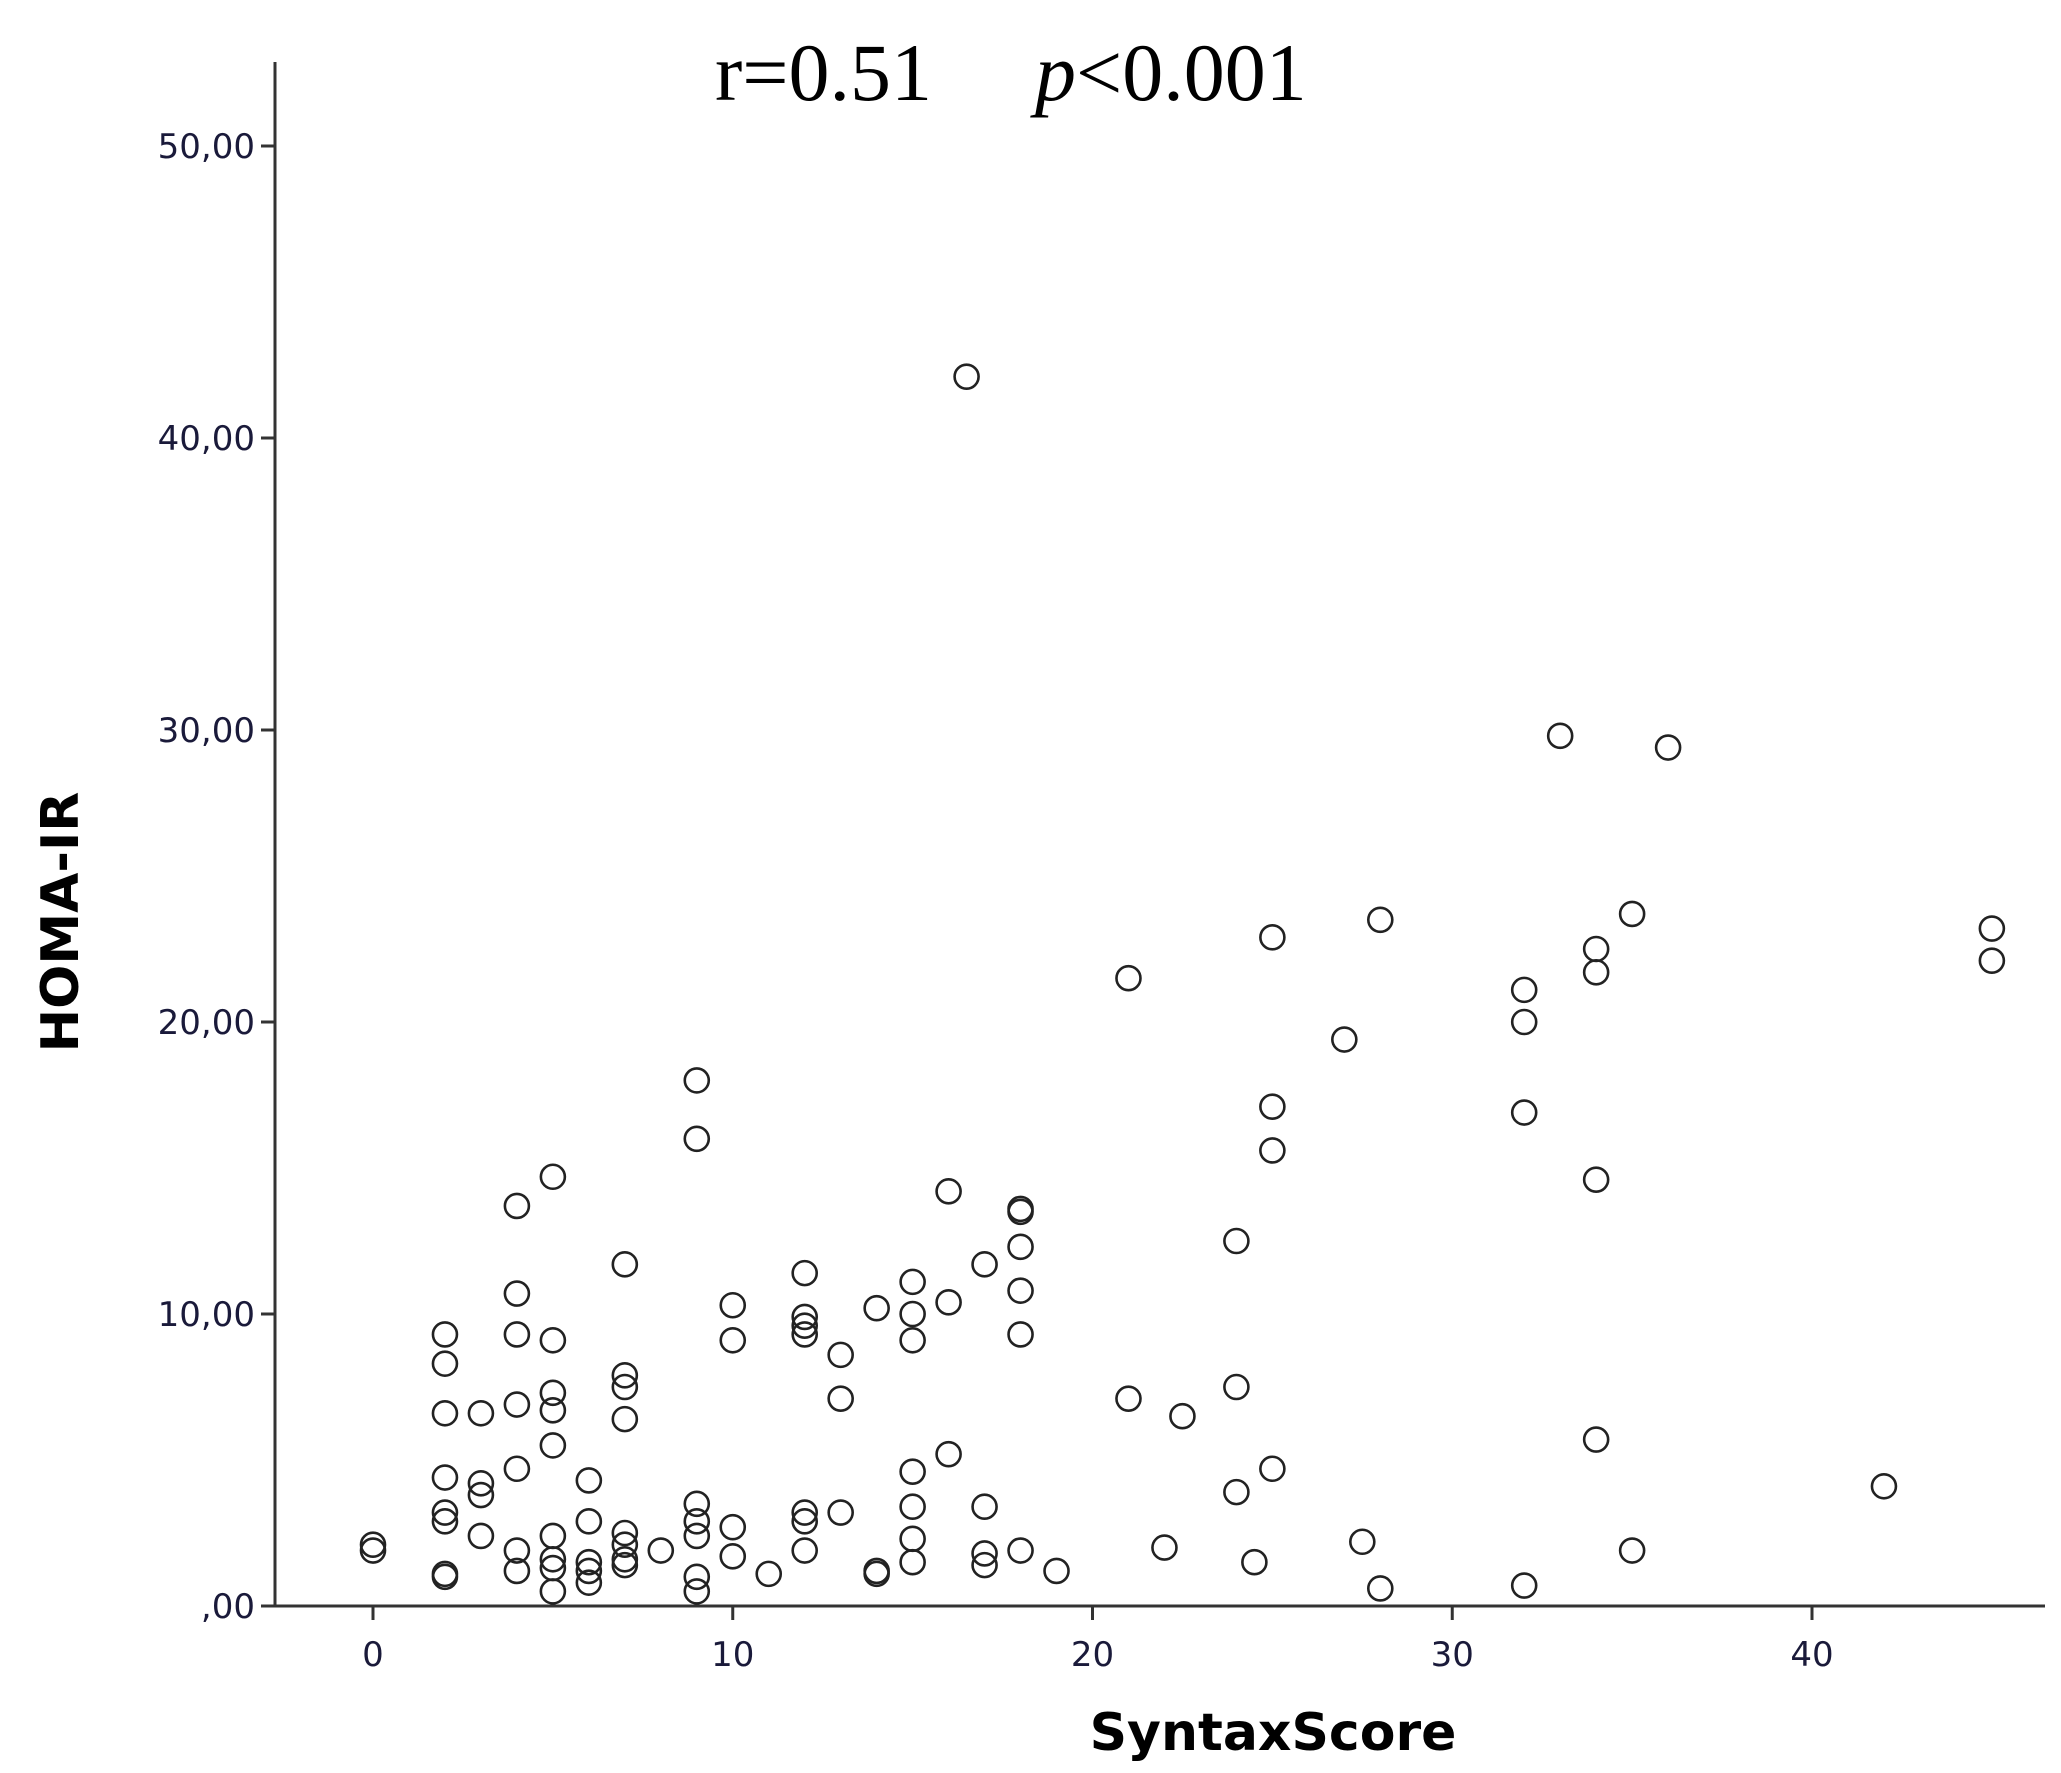 This screenshot has height=1773, width=2061. I want to click on y-tick-label: 40,00, so click(206, 439).